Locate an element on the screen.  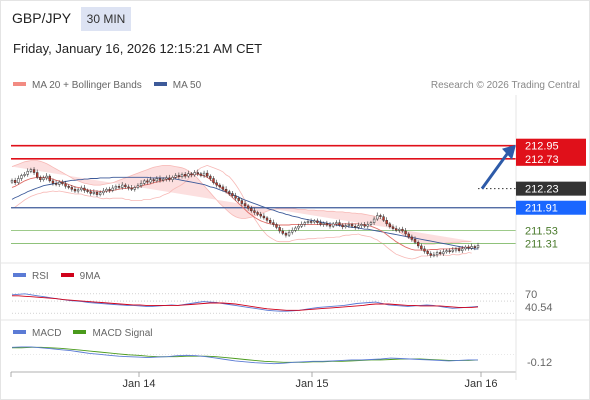
pivot-tag-bg is located at coordinates (551, 207).